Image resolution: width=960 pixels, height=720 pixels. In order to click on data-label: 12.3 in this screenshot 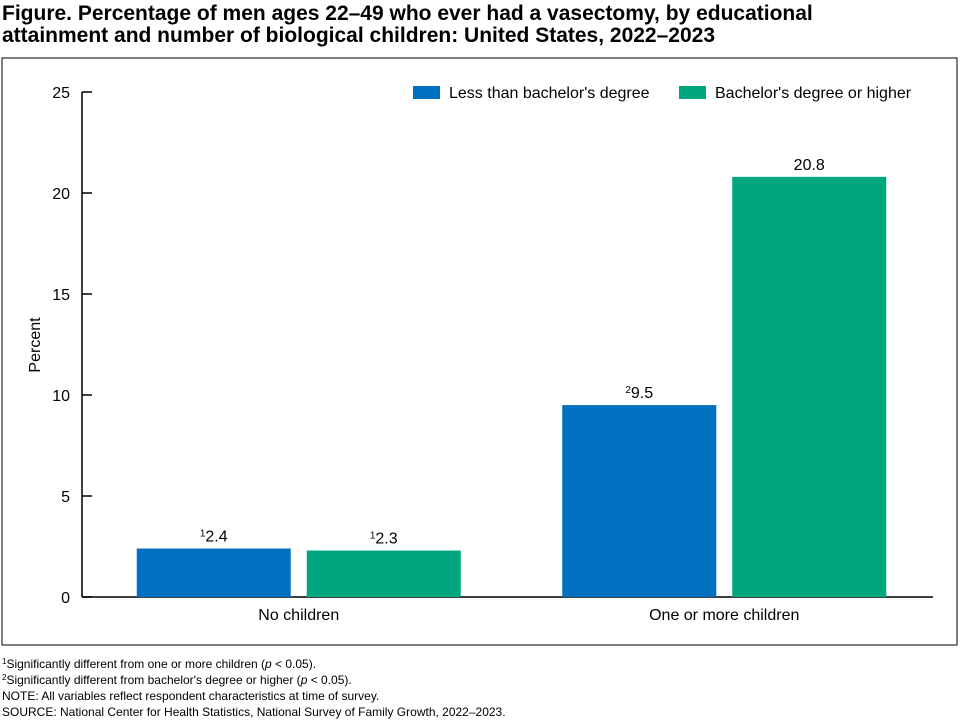, I will do `click(384, 539)`.